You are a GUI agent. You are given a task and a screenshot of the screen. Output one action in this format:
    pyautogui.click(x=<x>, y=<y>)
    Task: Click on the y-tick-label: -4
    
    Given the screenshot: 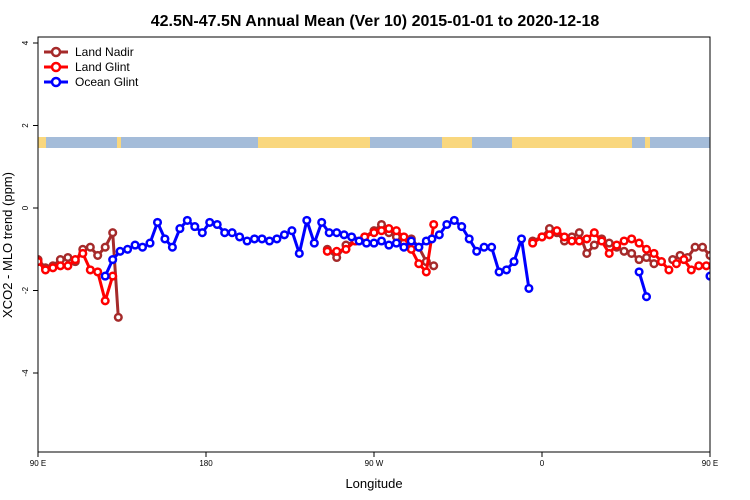 What is the action you would take?
    pyautogui.click(x=25, y=373)
    